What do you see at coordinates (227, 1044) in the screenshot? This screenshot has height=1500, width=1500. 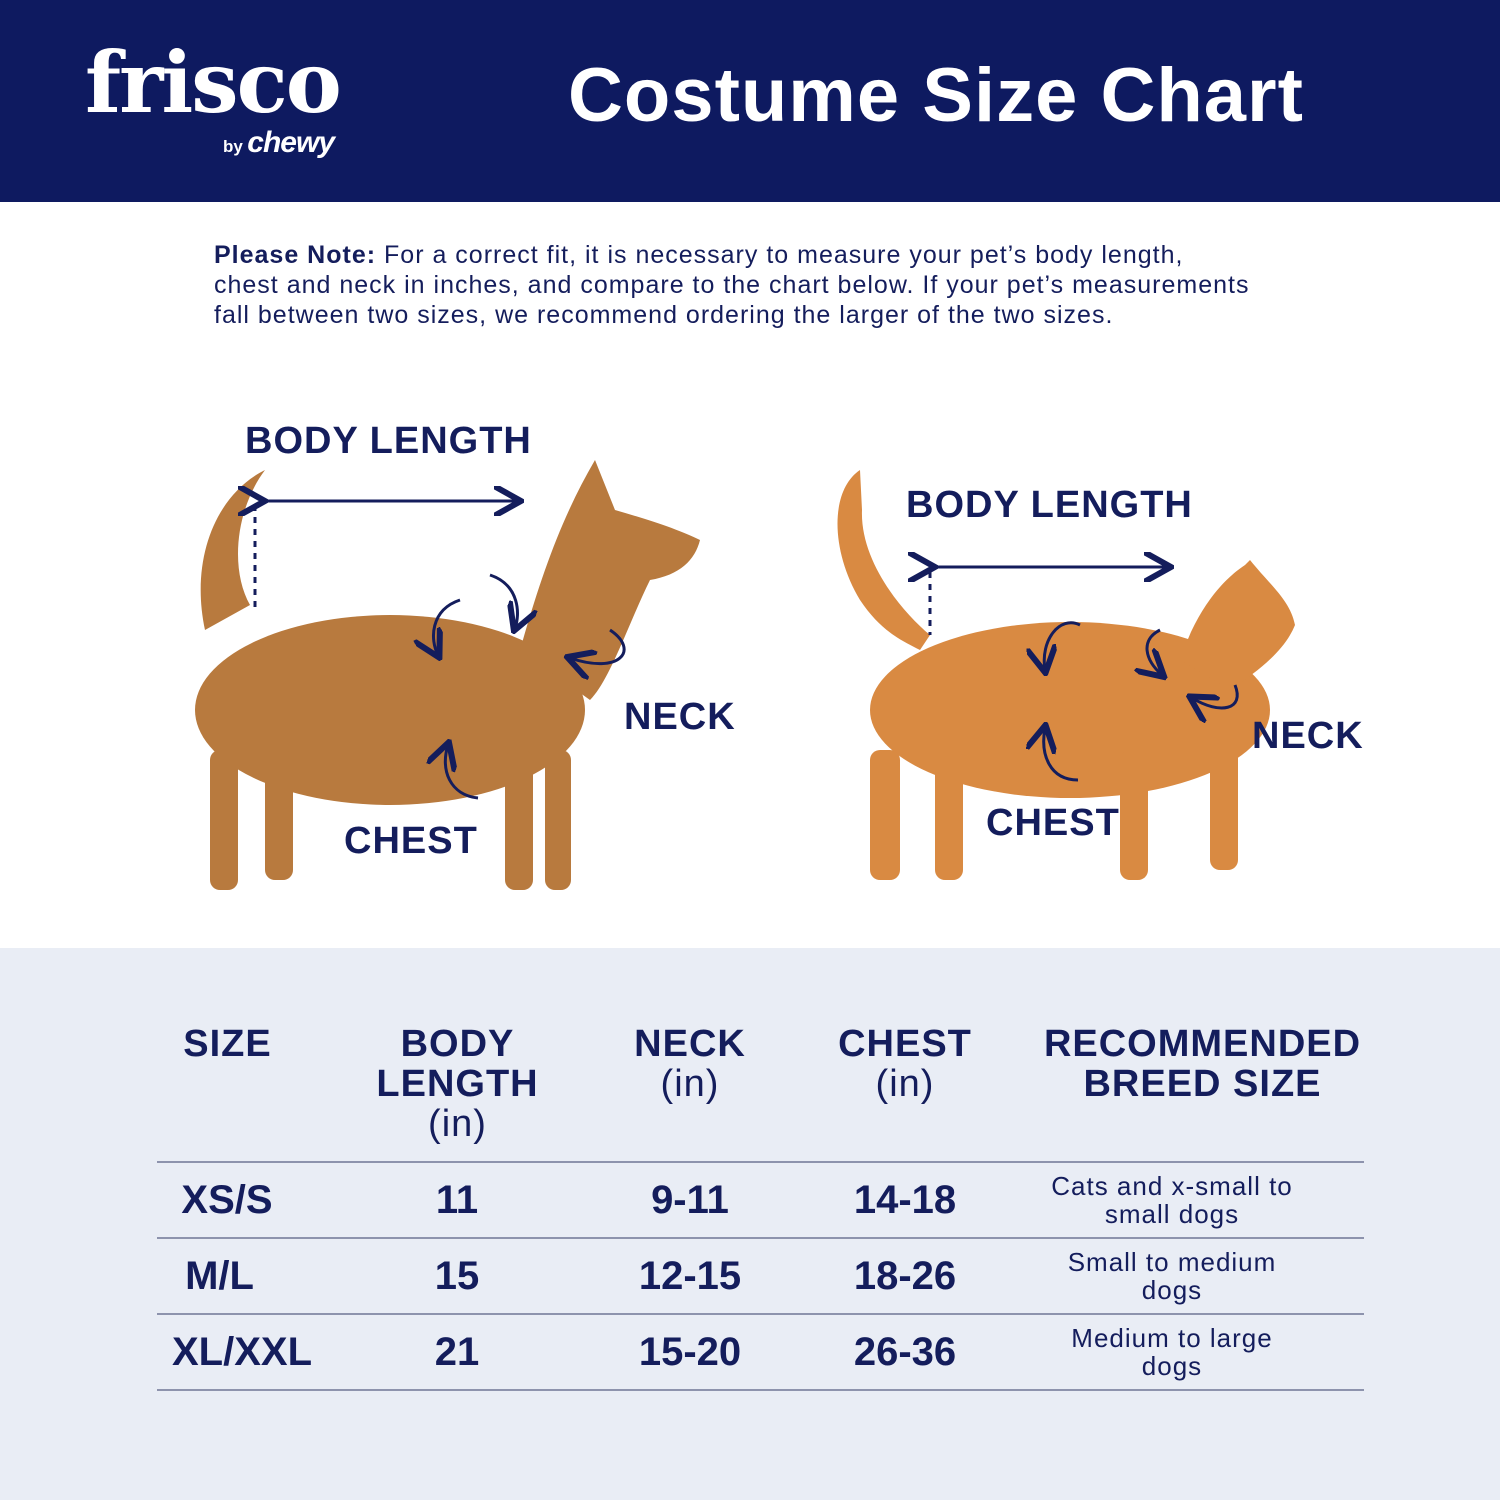 I see `header-size: SIZE` at bounding box center [227, 1044].